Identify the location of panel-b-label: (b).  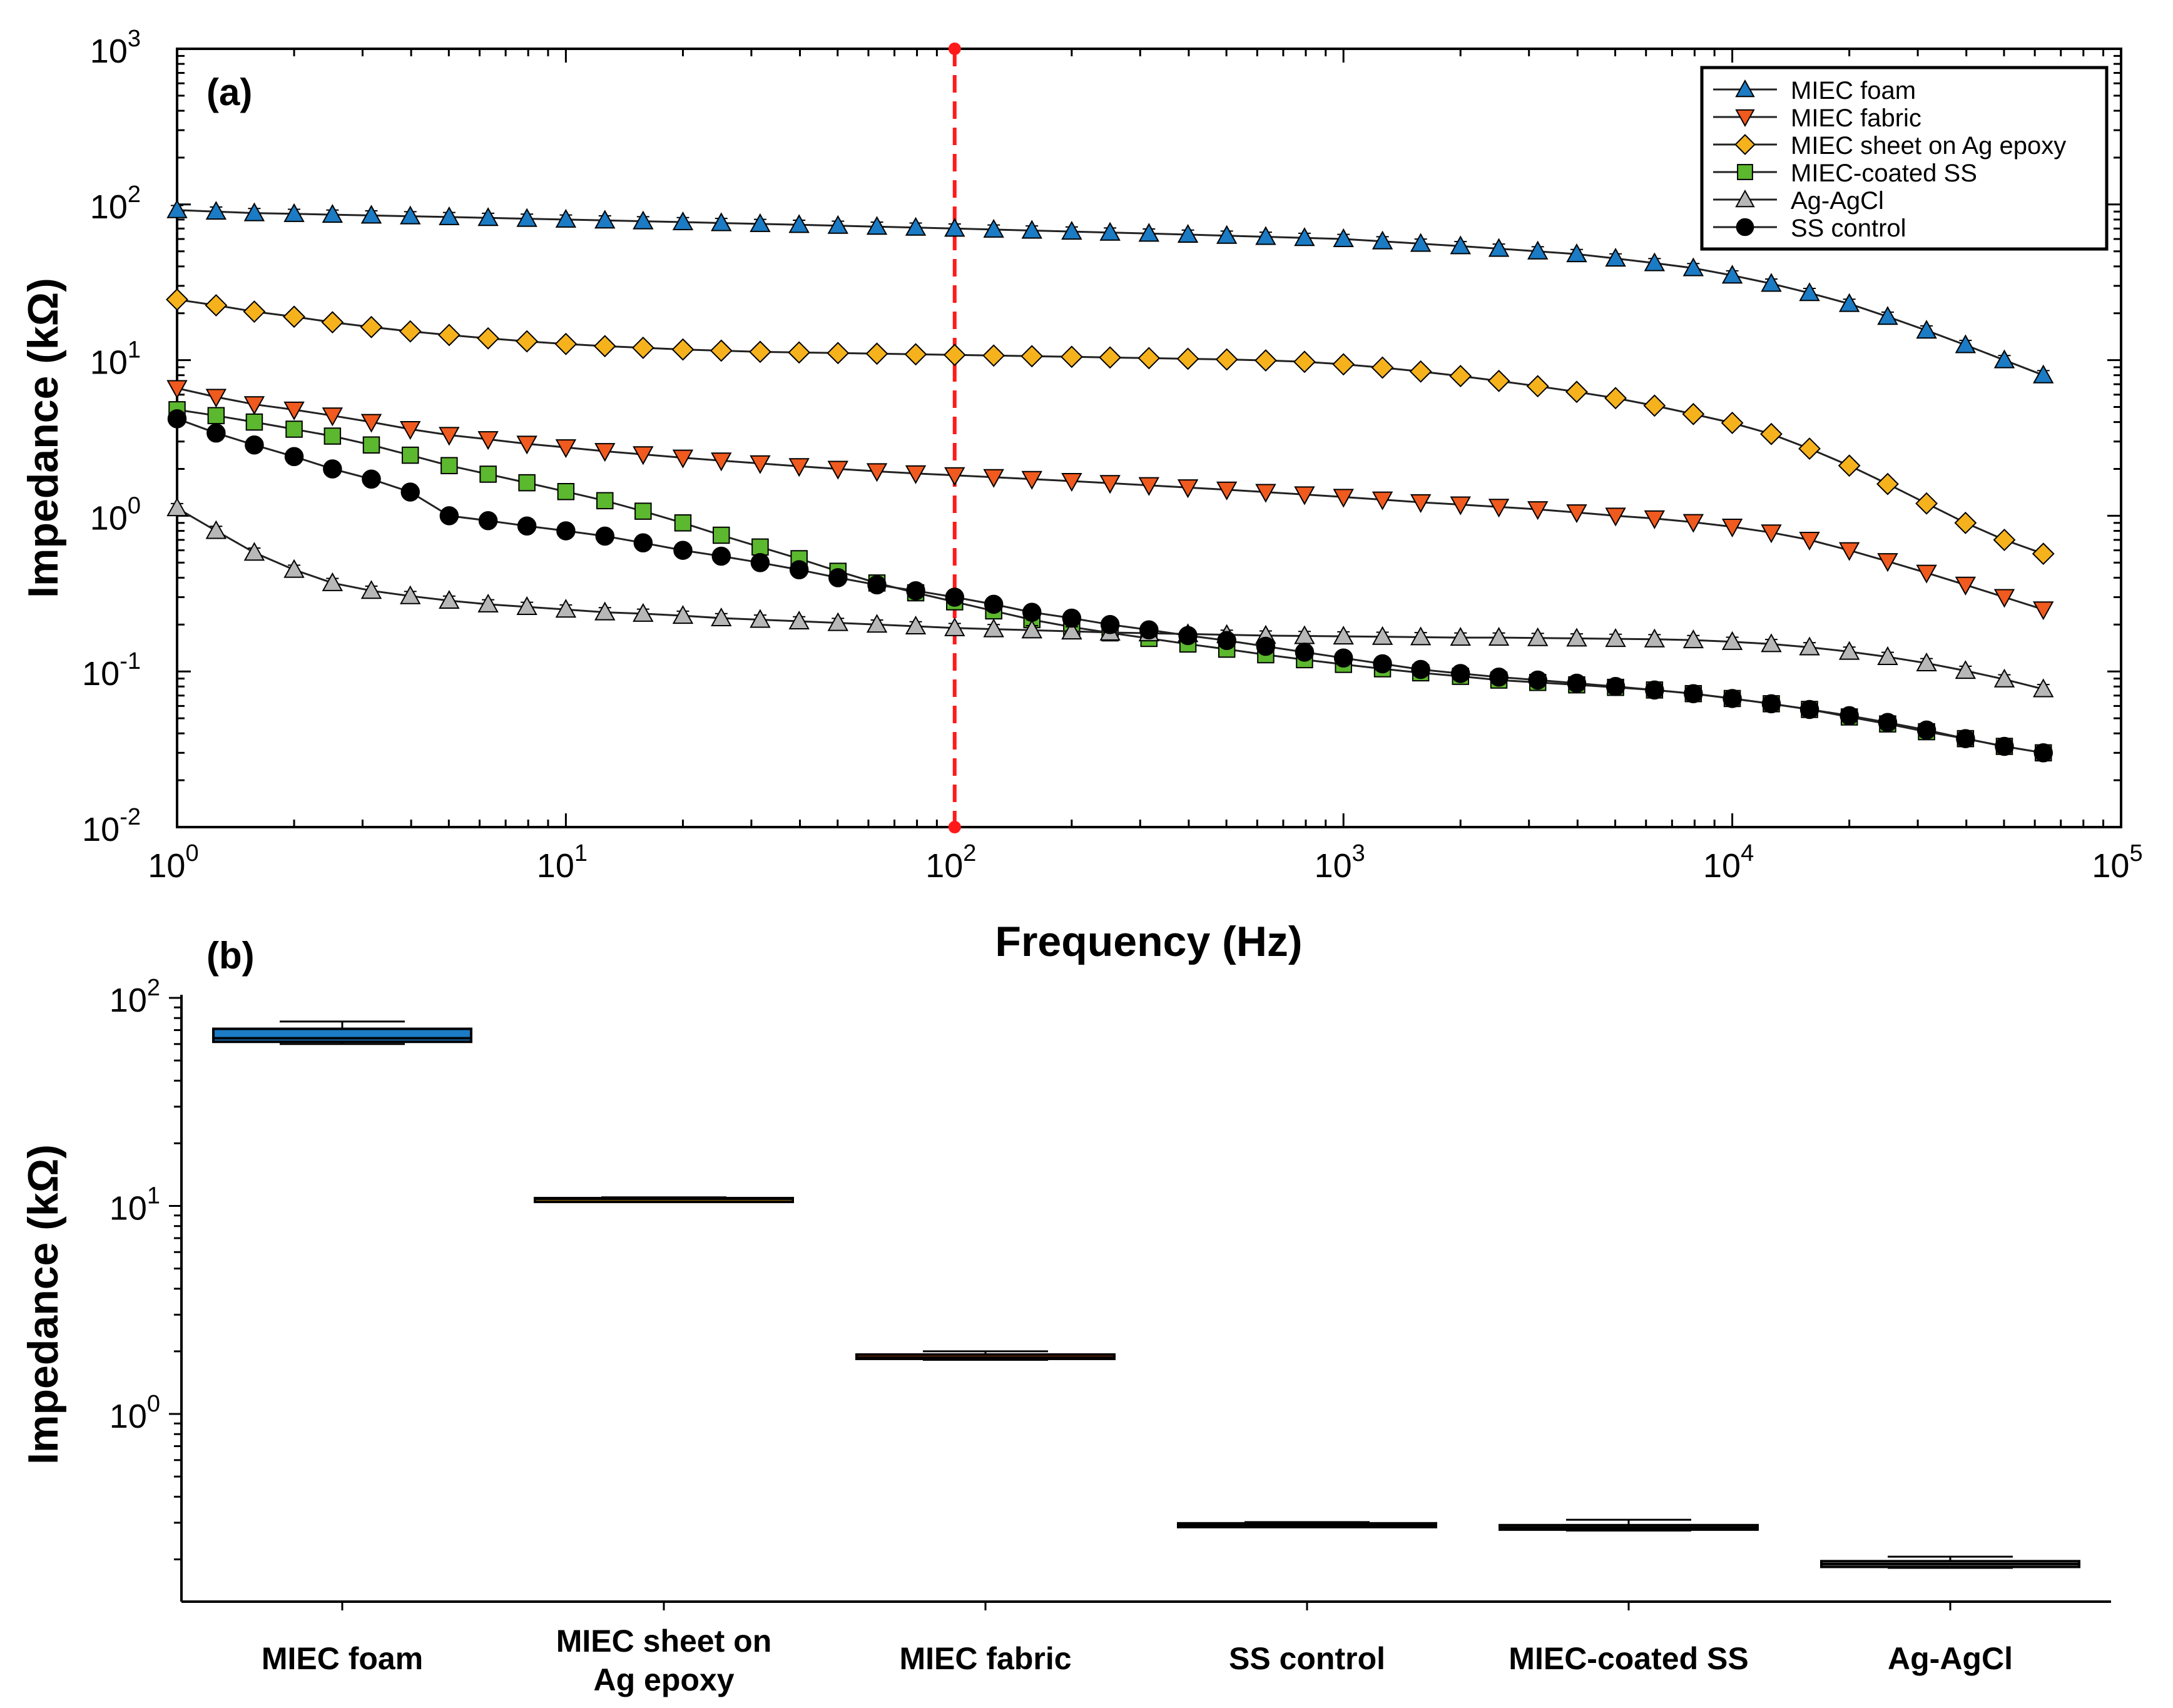
(230, 956).